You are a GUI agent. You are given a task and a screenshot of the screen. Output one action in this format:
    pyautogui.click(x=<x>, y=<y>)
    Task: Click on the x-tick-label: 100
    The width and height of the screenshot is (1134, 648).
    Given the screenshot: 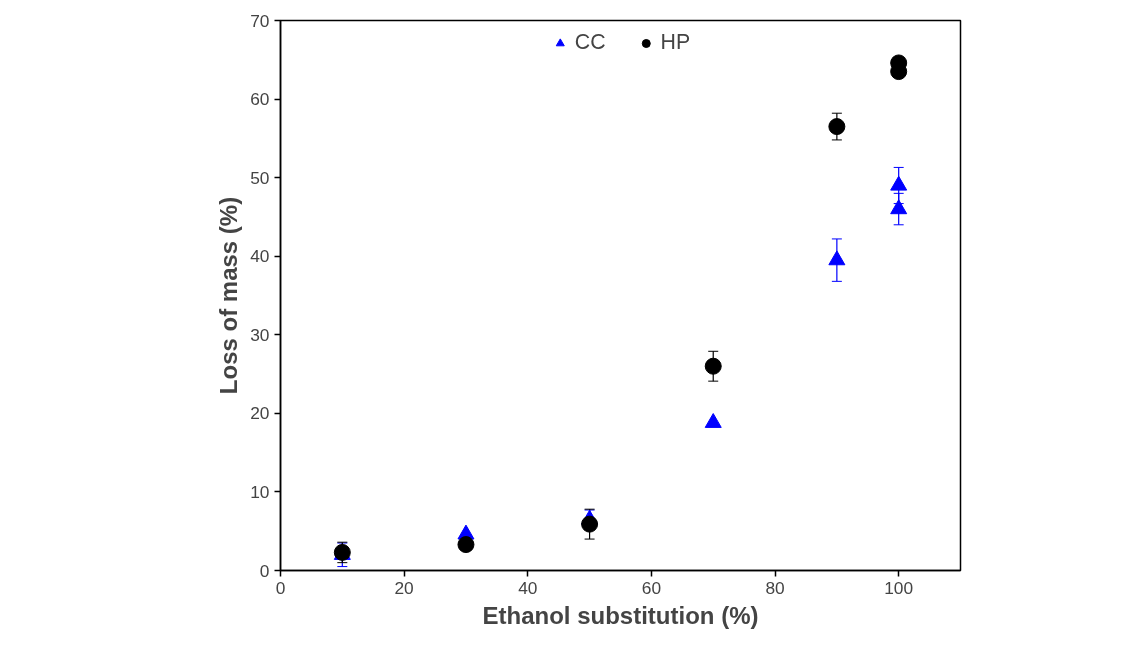 What is the action you would take?
    pyautogui.click(x=899, y=587)
    